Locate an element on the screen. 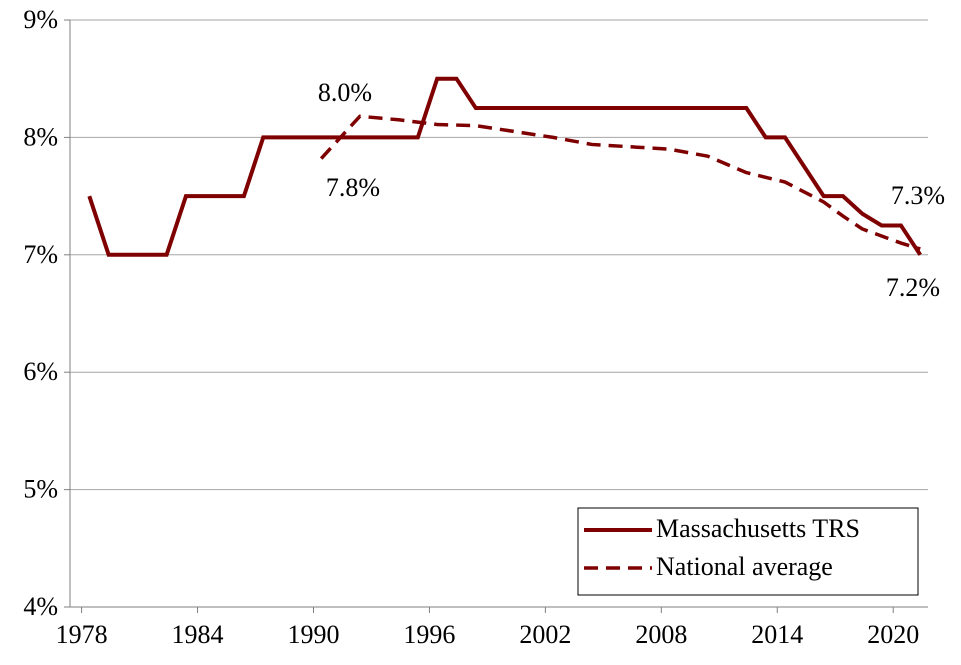 This screenshot has width=961, height=665. y-tick-label: 7% is located at coordinates (40, 254).